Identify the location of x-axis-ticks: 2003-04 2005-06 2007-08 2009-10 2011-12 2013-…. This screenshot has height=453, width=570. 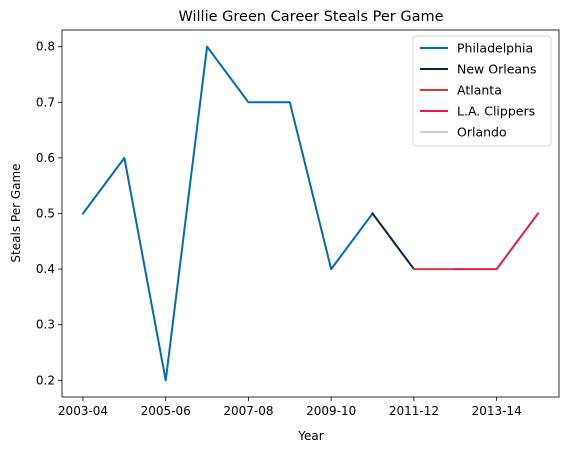
(290, 407).